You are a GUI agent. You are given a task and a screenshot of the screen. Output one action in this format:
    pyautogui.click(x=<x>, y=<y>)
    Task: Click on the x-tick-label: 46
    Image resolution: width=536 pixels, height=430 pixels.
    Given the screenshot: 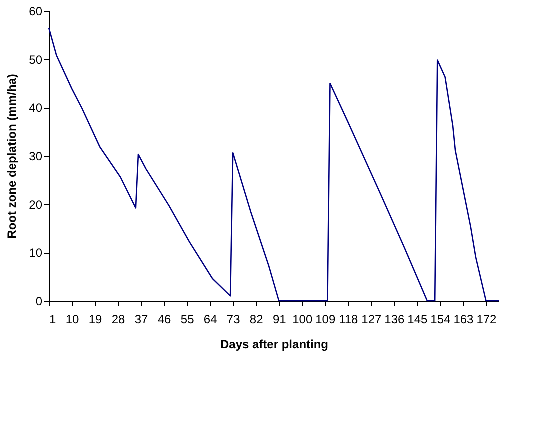 What is the action you would take?
    pyautogui.click(x=165, y=319)
    